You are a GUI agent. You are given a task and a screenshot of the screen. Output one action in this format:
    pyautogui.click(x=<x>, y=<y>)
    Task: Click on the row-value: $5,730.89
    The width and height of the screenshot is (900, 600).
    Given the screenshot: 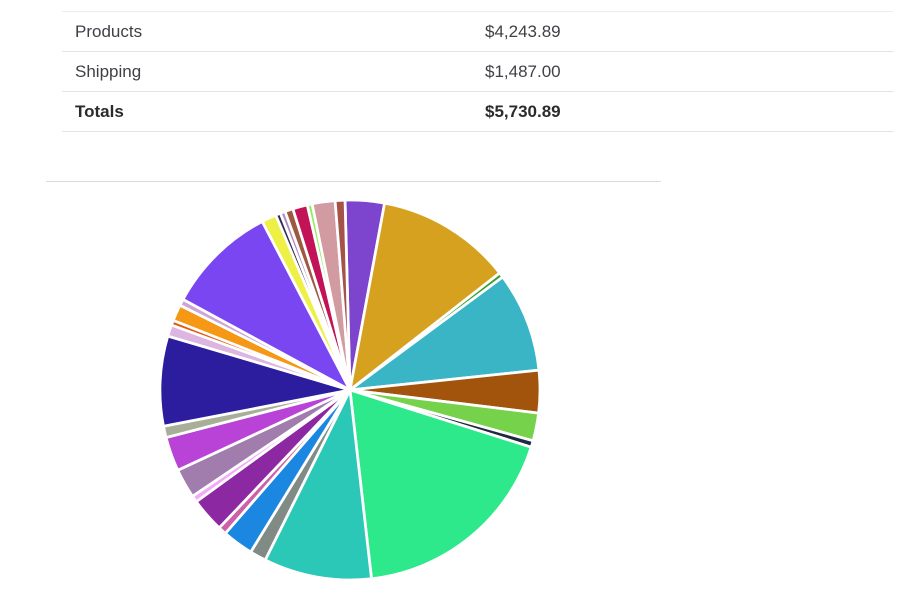 What is the action you would take?
    pyautogui.click(x=523, y=111)
    